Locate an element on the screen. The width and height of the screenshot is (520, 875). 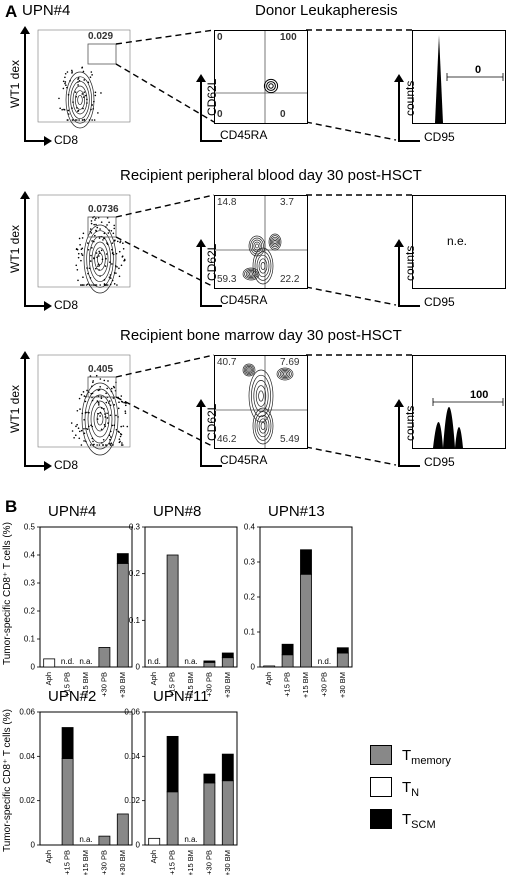
panel-b-ylabel-bottom: Tumor-specific CD8⁺ T cells (%) is located at coordinates (7, 780).